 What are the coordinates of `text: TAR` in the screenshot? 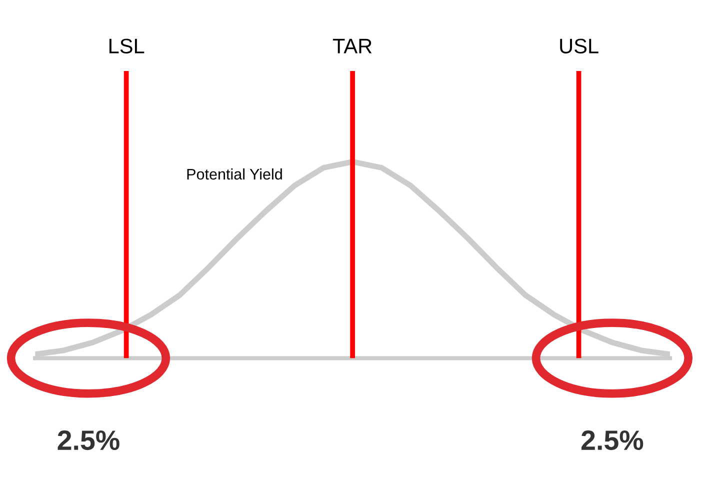 It's located at (352, 46).